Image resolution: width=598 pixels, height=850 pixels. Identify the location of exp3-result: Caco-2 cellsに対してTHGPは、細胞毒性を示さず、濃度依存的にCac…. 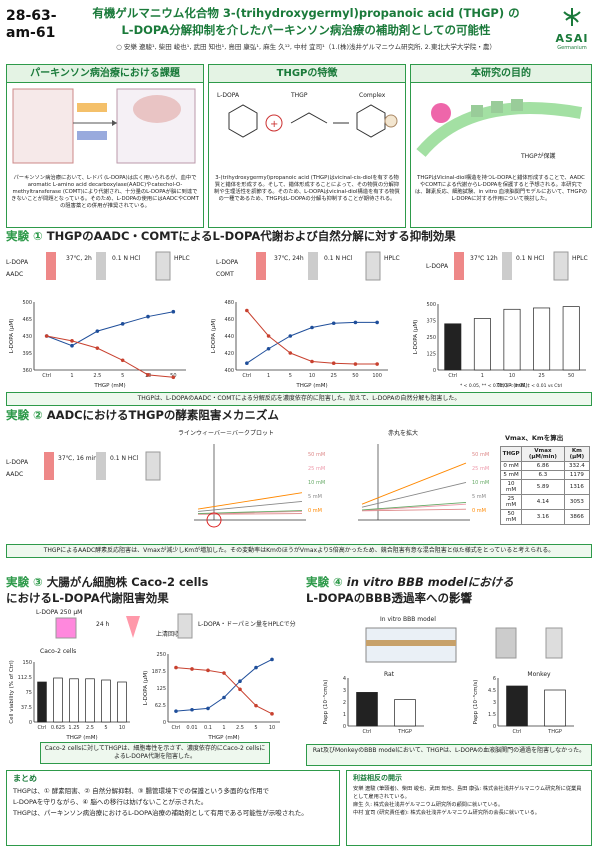
(155, 753).